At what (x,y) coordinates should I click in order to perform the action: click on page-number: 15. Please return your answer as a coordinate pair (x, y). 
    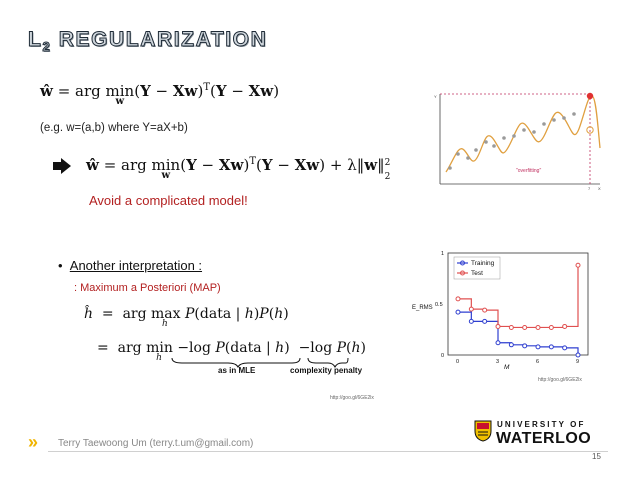
    Looking at the image, I should click on (596, 456).